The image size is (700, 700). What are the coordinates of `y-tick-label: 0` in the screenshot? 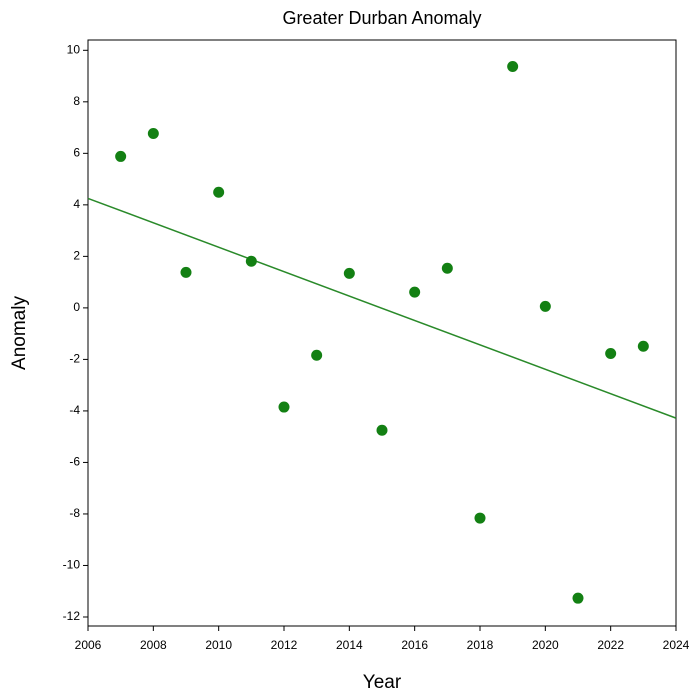 It's located at (76, 307).